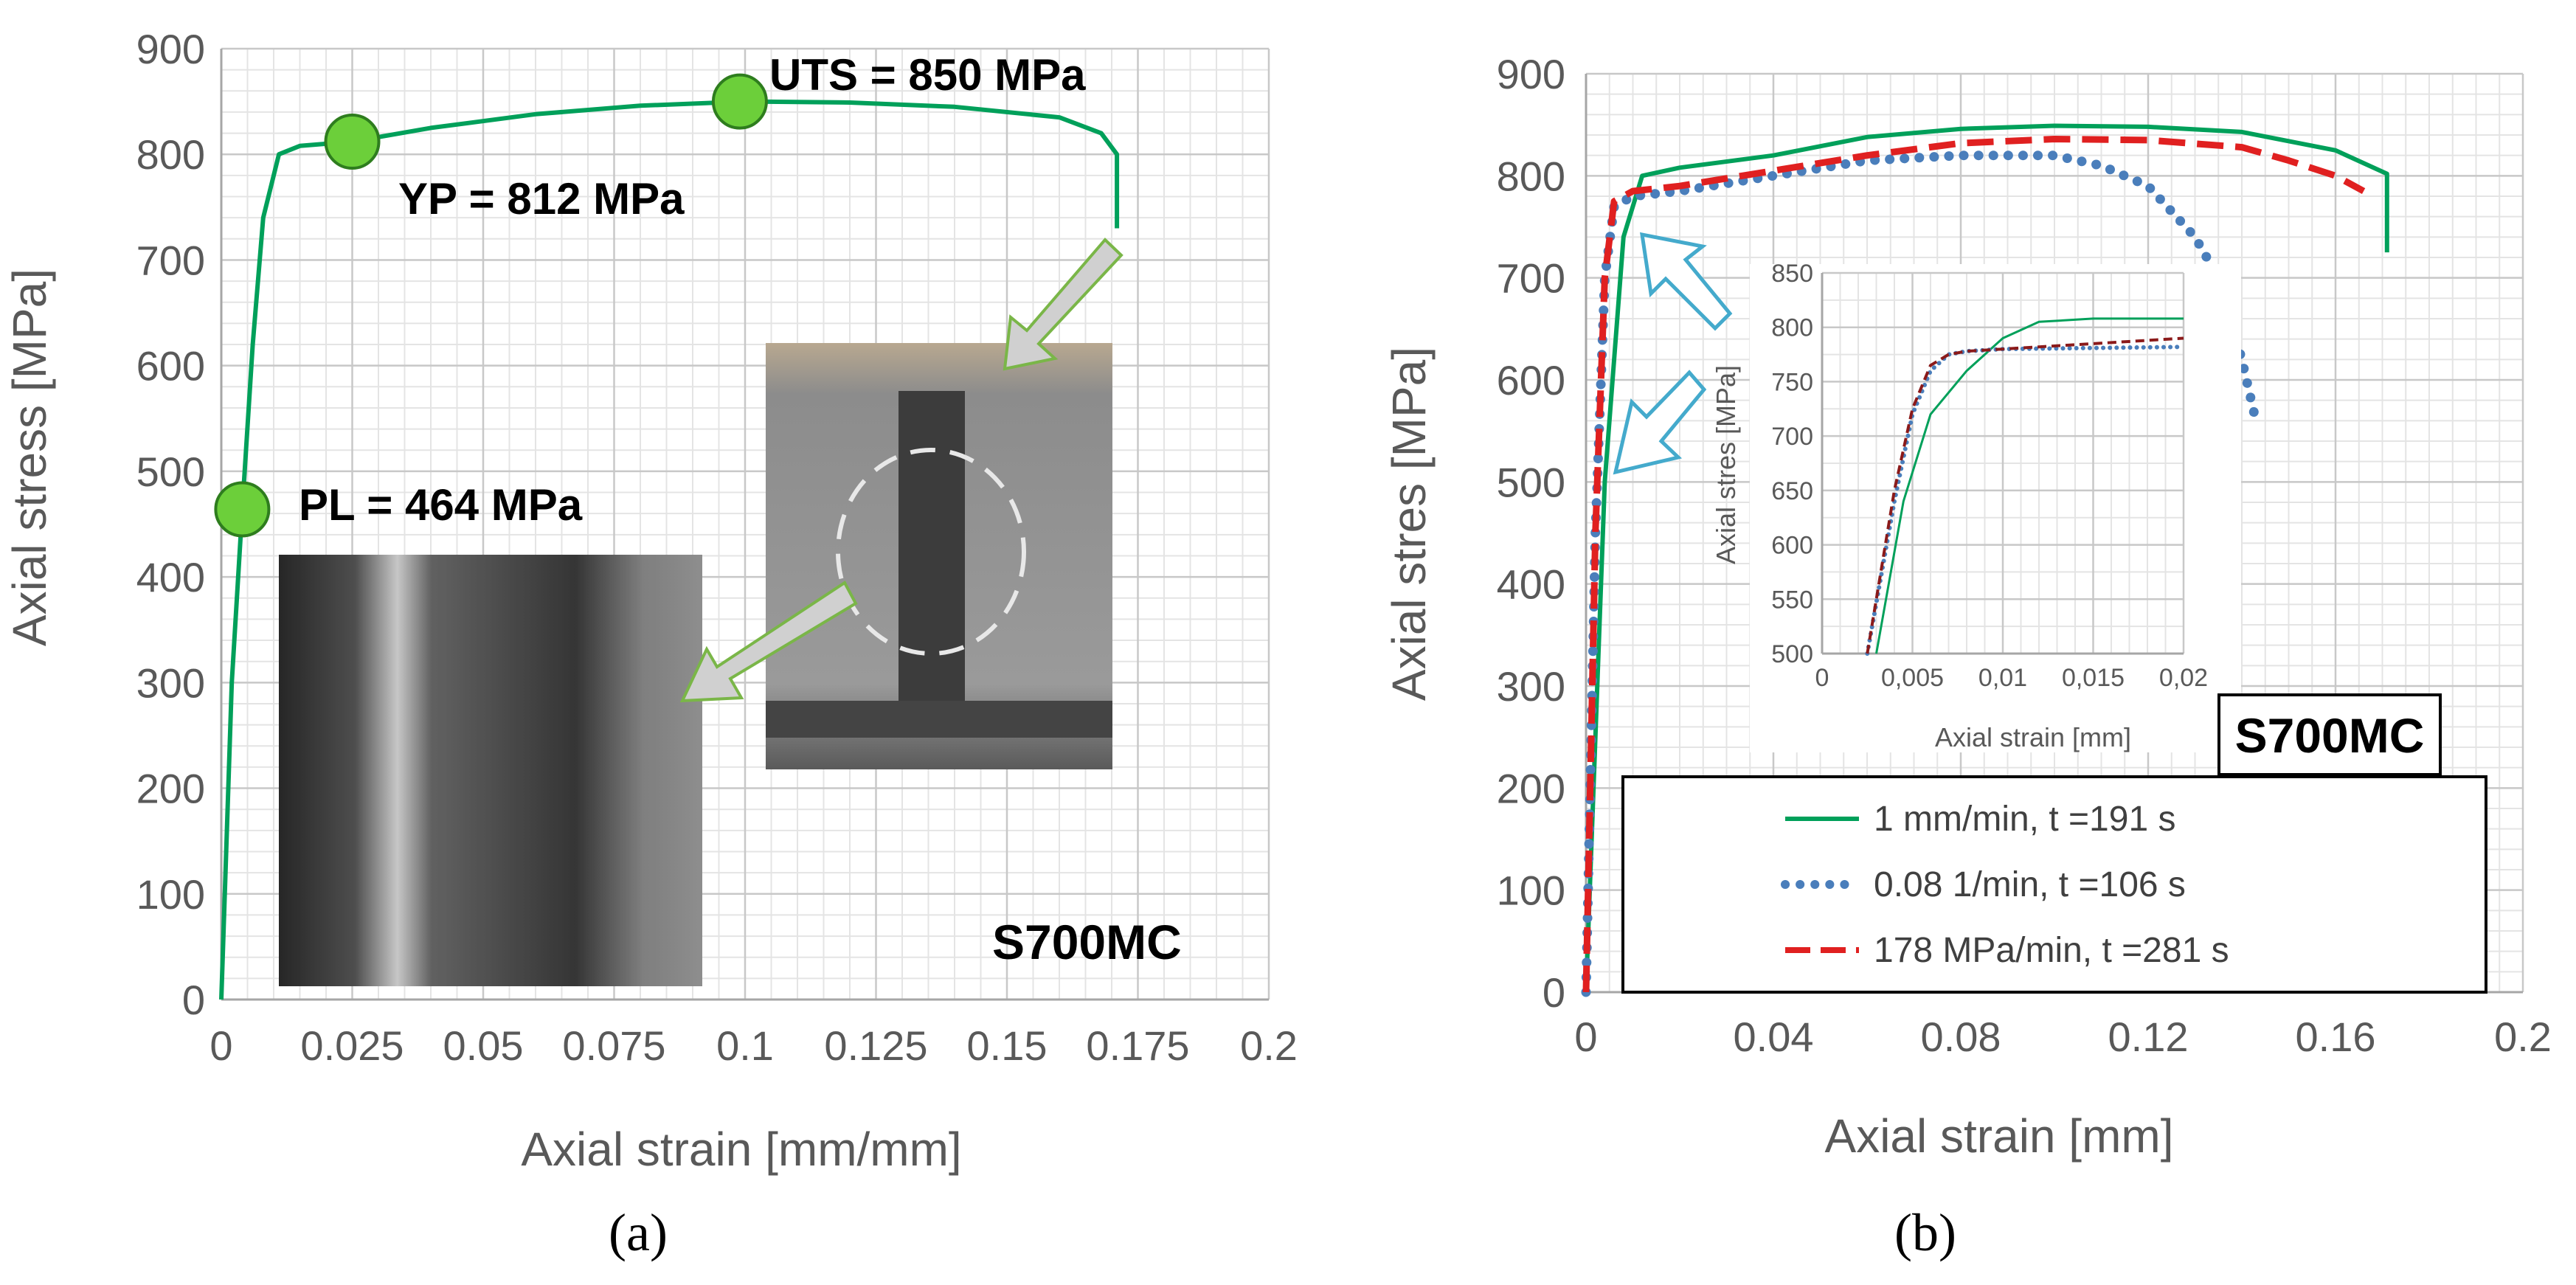 This screenshot has height=1285, width=2576. What do you see at coordinates (2025, 820) in the screenshot?
I see `legend-label-1: 1 mm/min, t =191 s` at bounding box center [2025, 820].